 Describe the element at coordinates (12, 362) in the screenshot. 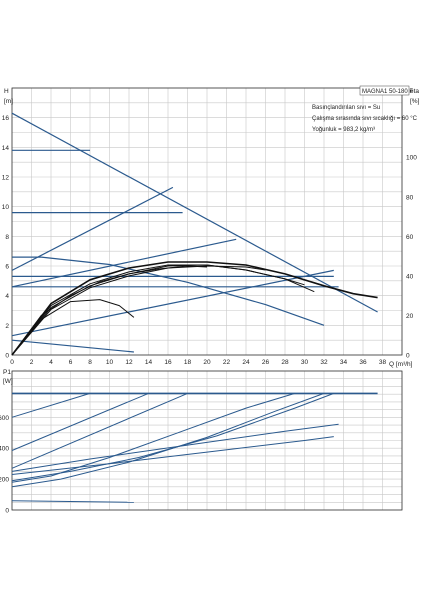

I see `x-tick-label: 0` at that location.